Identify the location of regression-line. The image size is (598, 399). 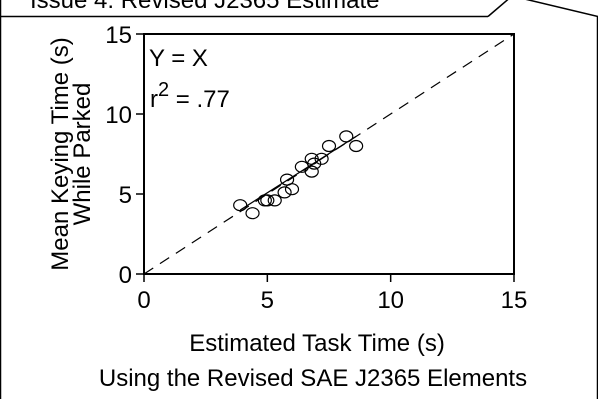
(298, 173).